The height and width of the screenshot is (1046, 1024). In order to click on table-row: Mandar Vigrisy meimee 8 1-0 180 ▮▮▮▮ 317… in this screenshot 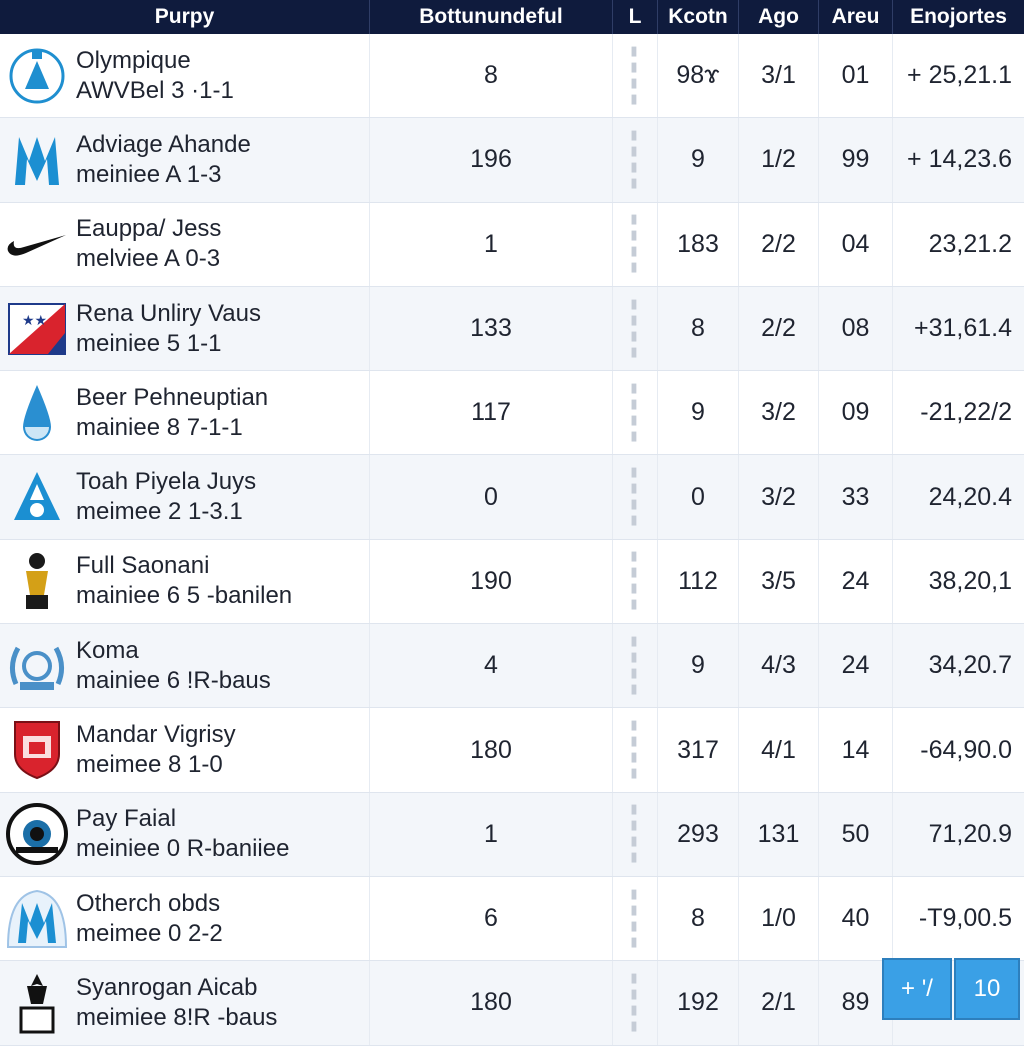, I will do `click(512, 750)`.